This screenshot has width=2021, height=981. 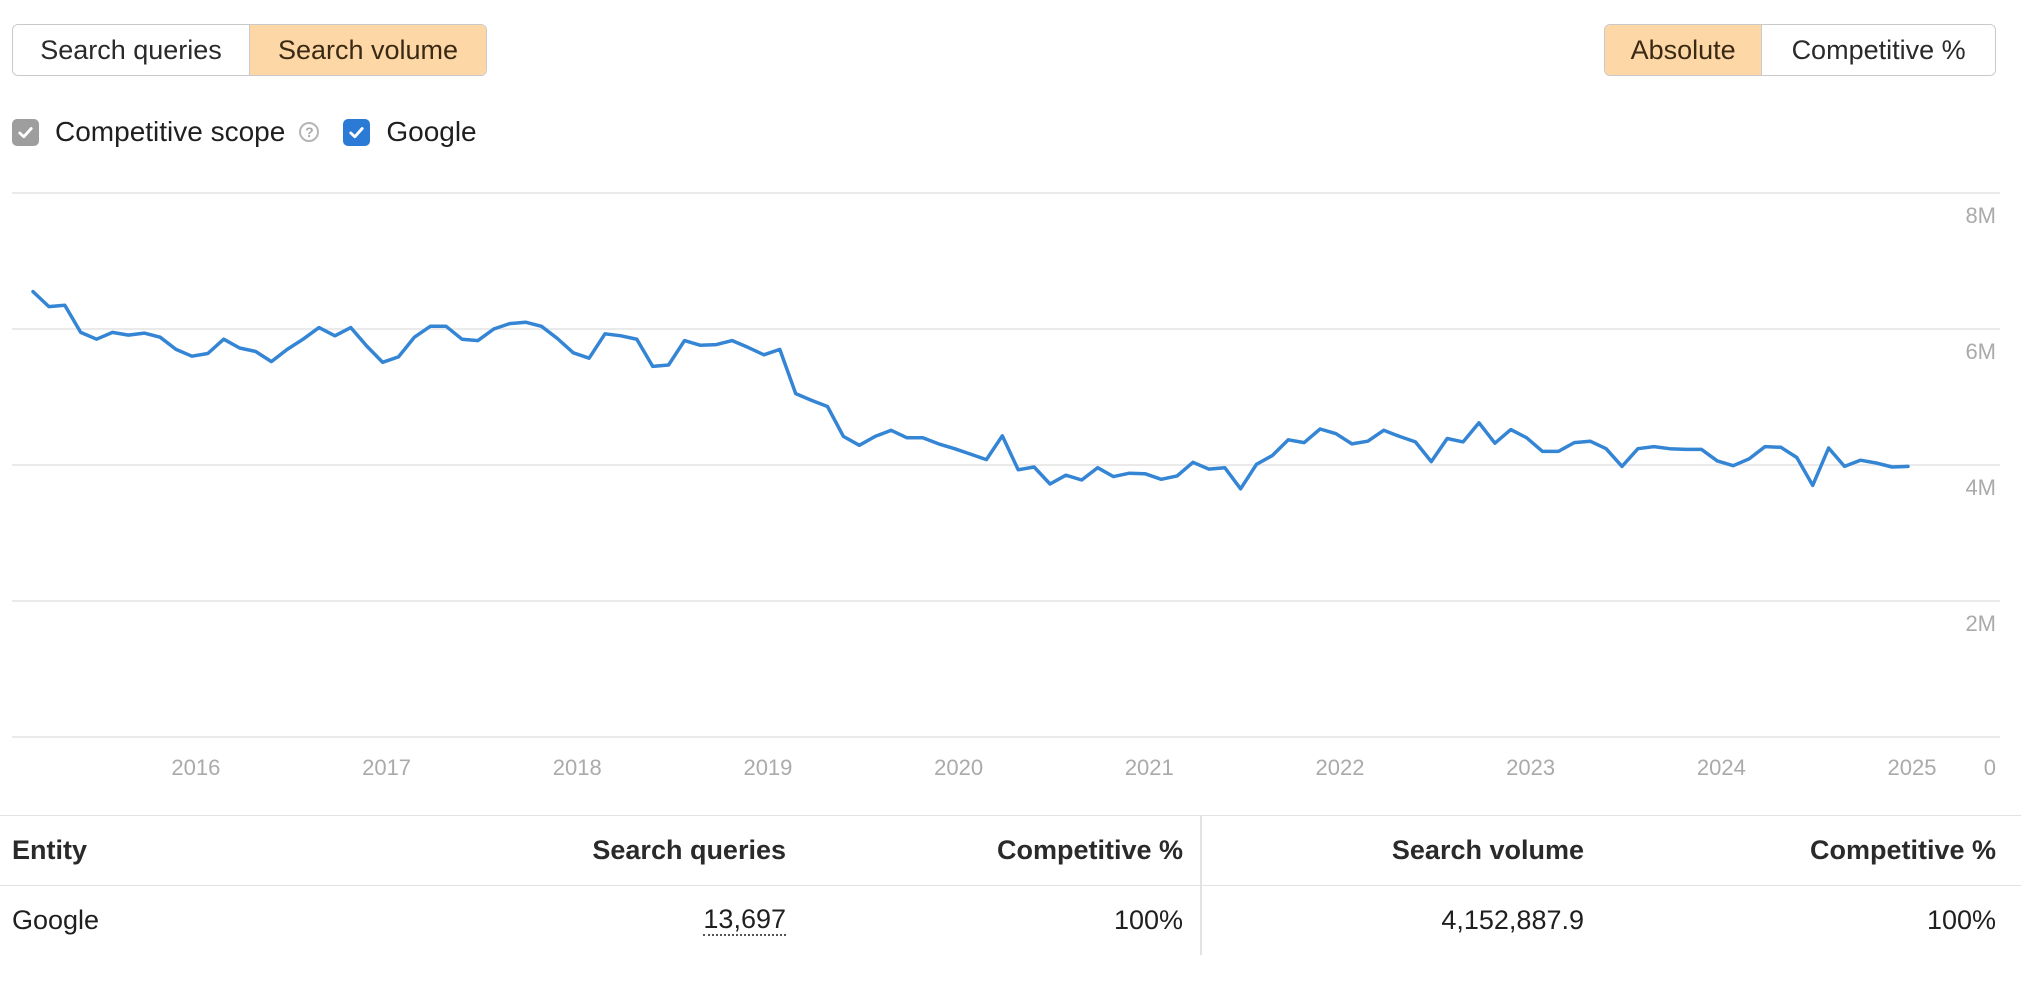 What do you see at coordinates (1721, 767) in the screenshot?
I see `x-tick-label: 2024` at bounding box center [1721, 767].